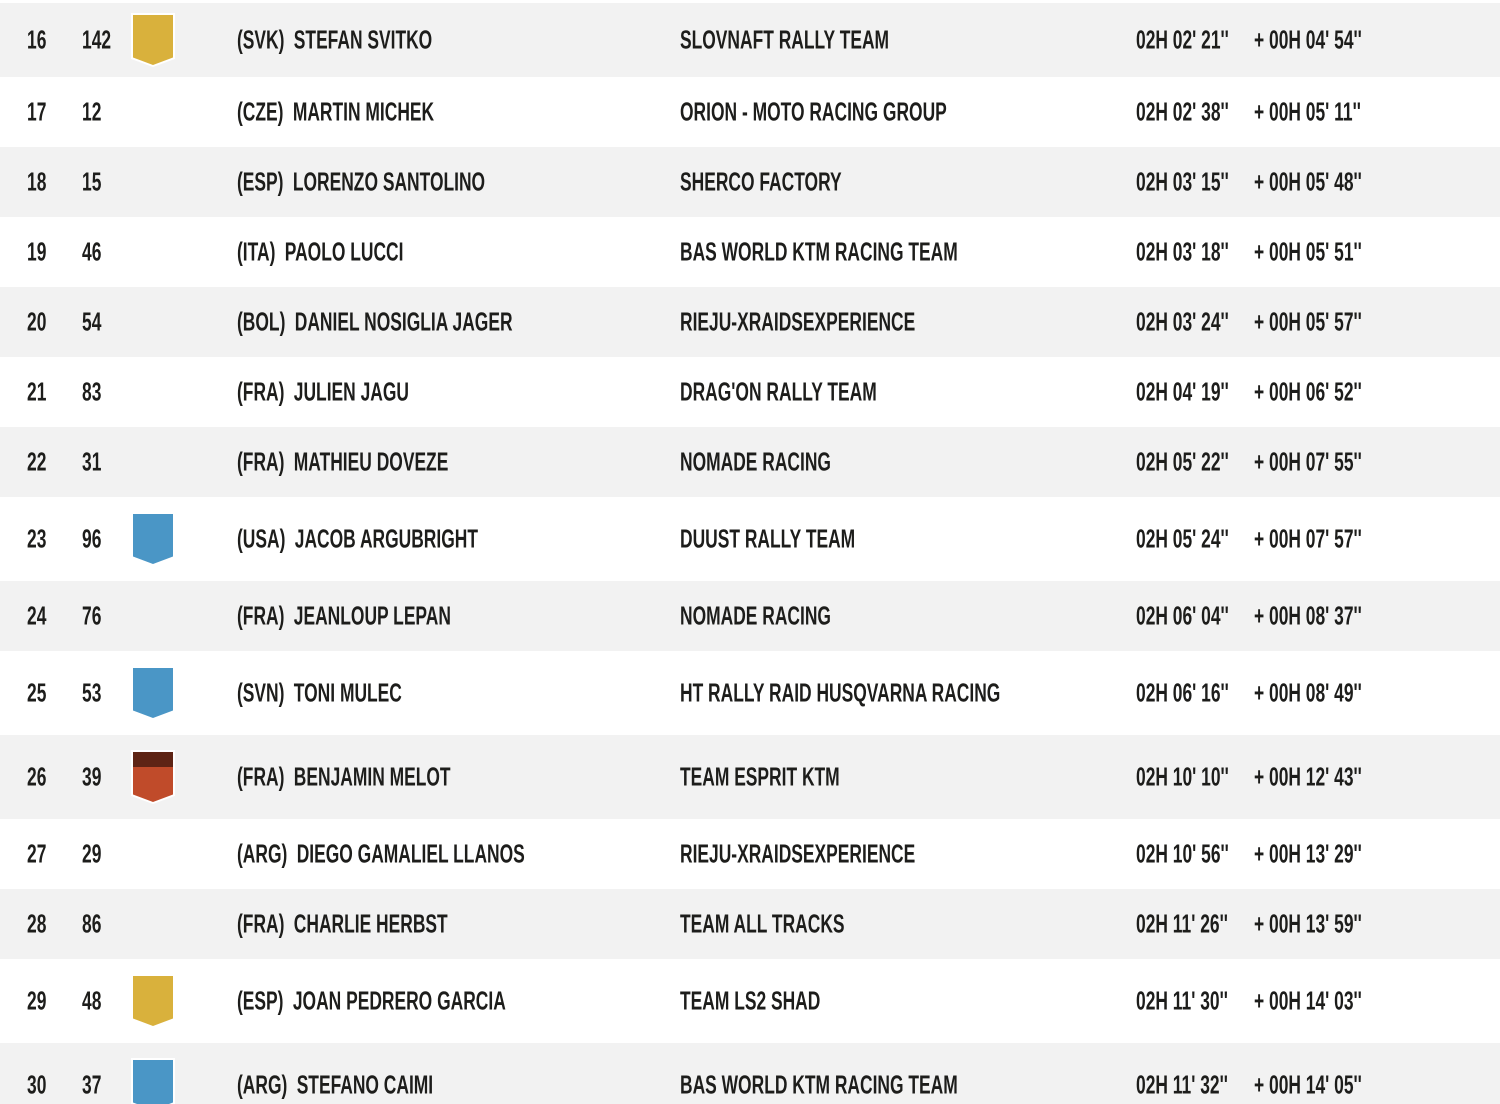 The image size is (1500, 1104). What do you see at coordinates (1182, 776) in the screenshot?
I see `stage-time: 02H 10' 10''` at bounding box center [1182, 776].